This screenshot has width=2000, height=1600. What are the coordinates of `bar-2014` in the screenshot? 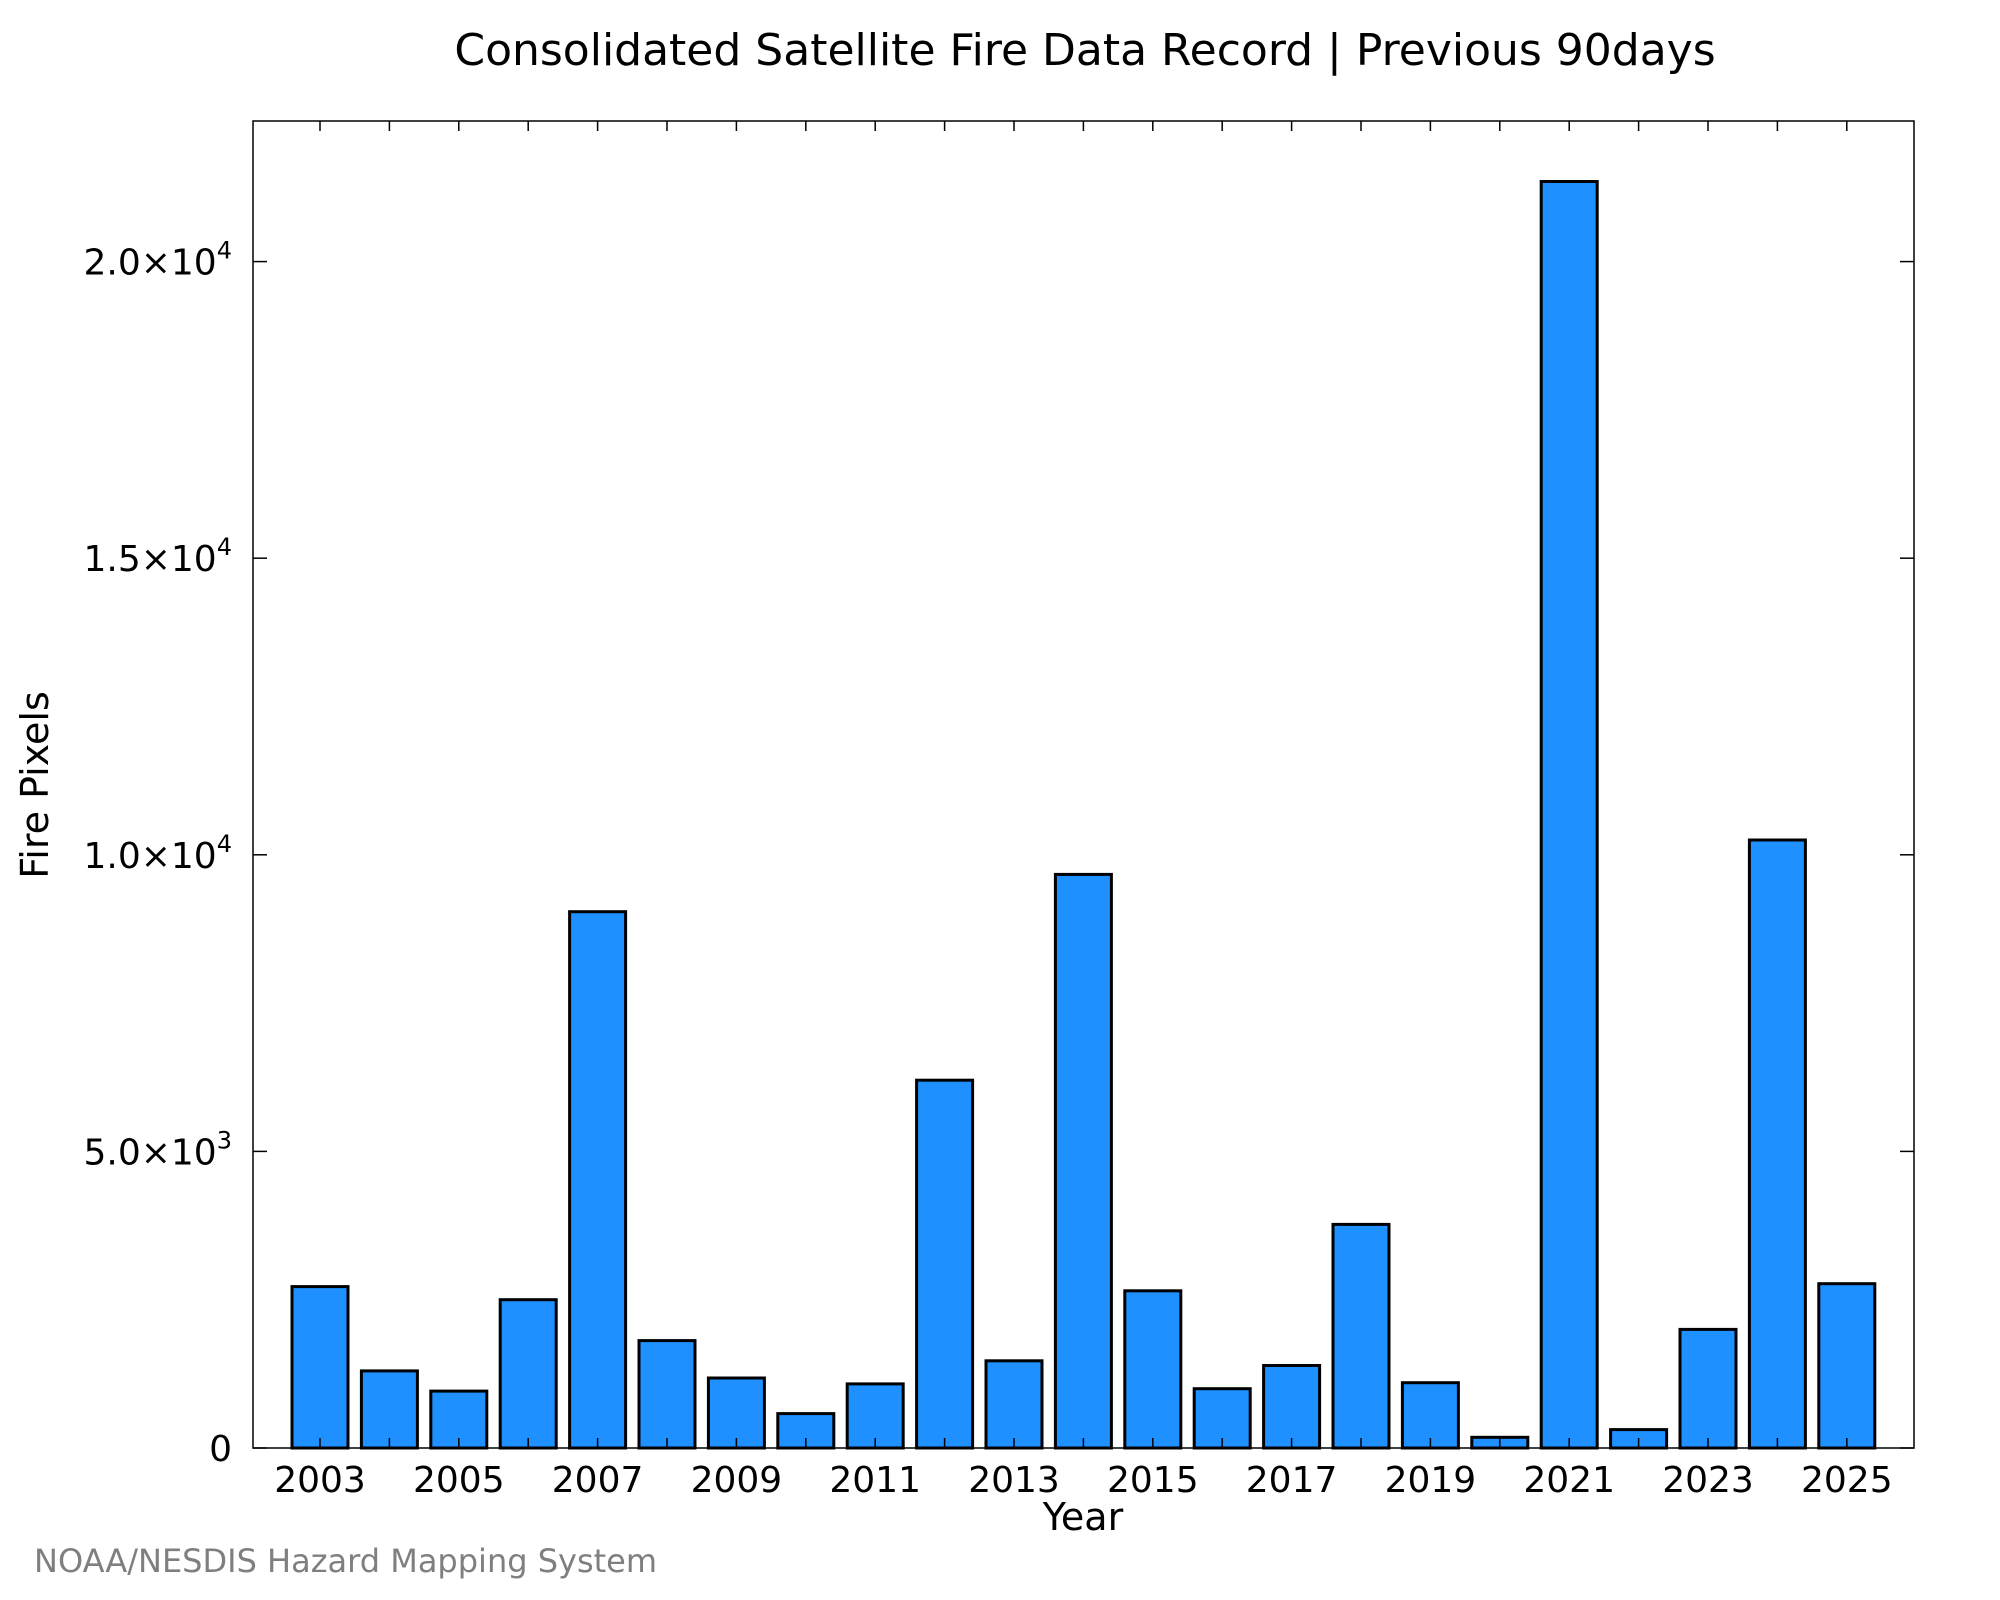 It's located at (1083, 1161).